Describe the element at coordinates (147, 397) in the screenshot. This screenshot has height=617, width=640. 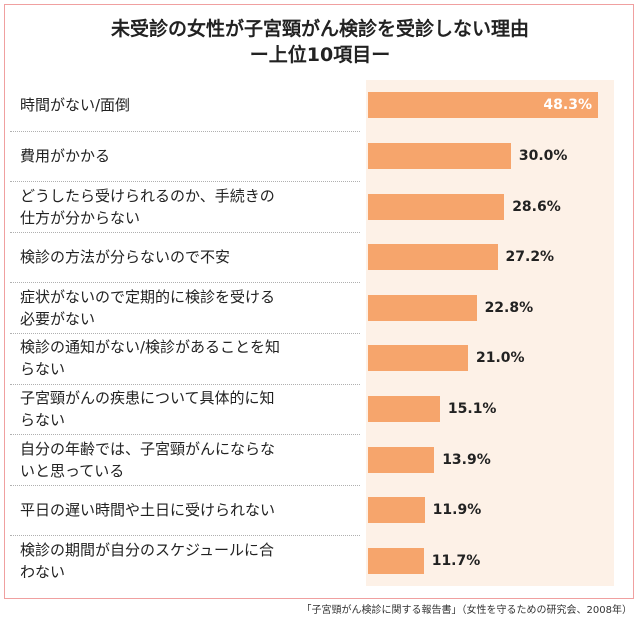
I see `category-label-line: 子宮頸がんの疾患について具体的に知` at that location.